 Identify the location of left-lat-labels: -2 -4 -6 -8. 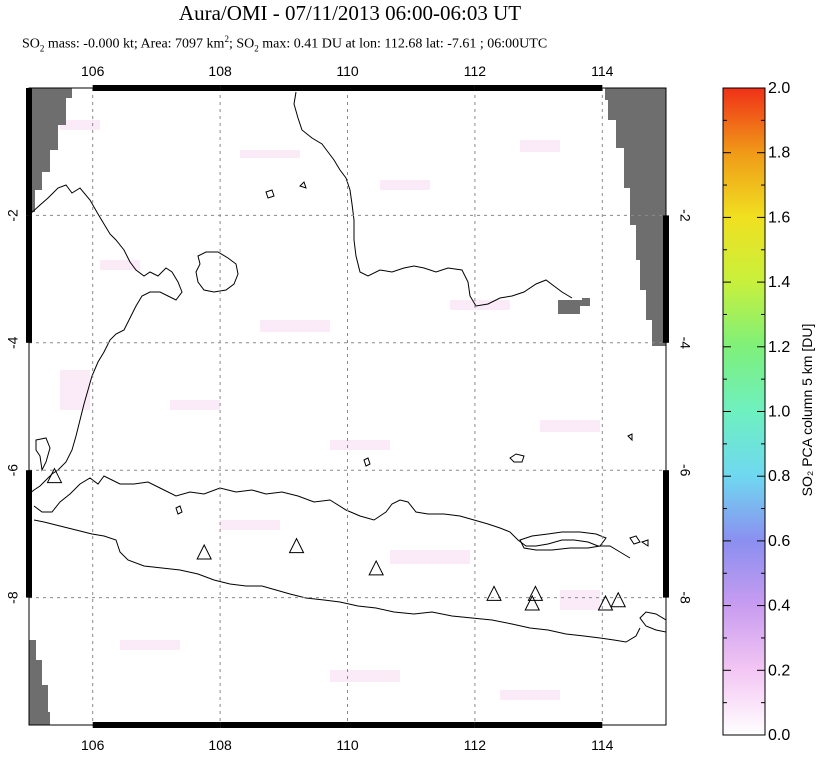
(13, 406).